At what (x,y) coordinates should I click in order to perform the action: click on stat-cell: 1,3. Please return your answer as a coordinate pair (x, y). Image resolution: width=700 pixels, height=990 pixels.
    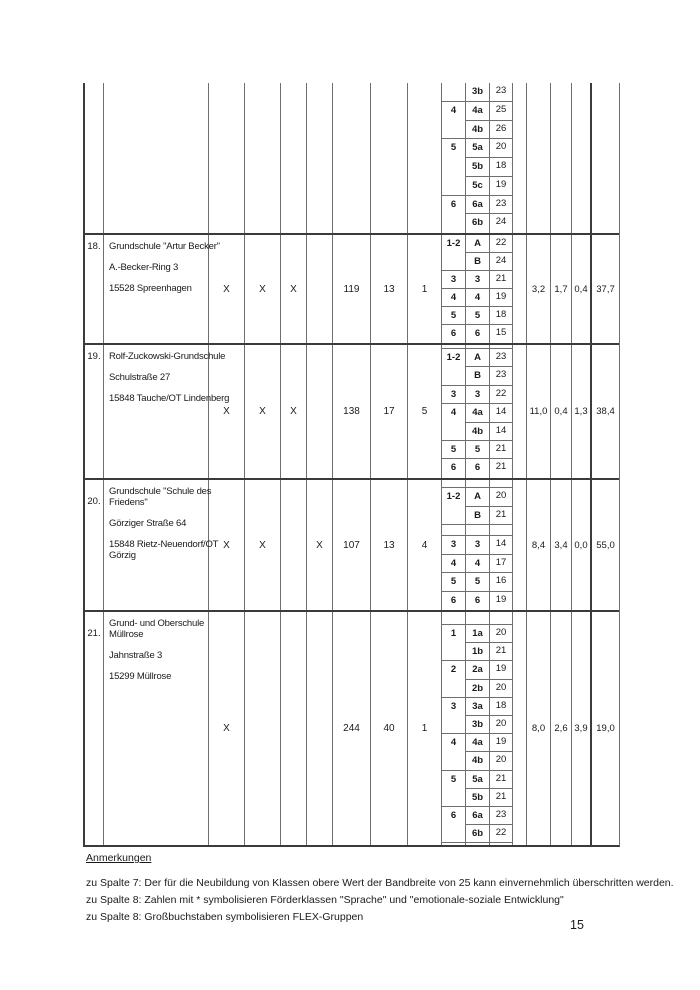
    Looking at the image, I should click on (582, 411).